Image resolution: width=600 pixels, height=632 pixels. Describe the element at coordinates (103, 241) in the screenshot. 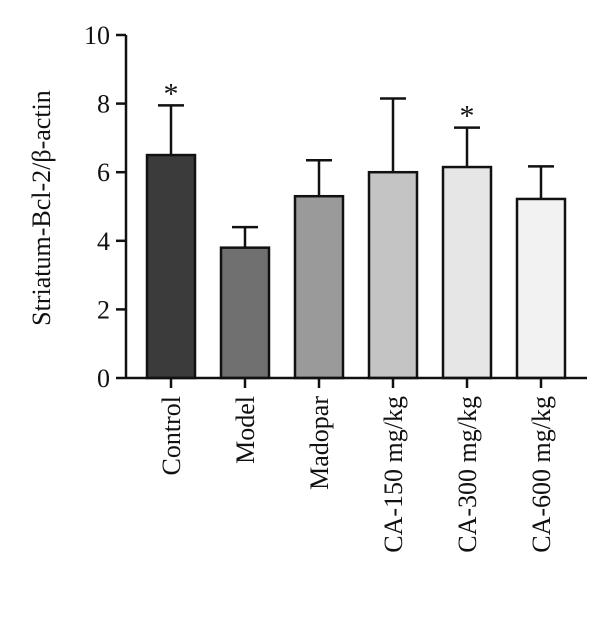

I see `y-tick-label: 4` at that location.